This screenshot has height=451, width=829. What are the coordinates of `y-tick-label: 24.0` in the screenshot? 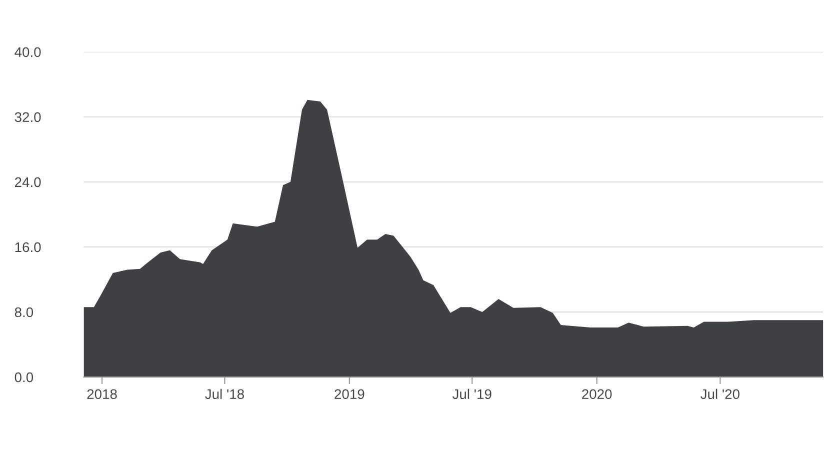 It's located at (27, 182).